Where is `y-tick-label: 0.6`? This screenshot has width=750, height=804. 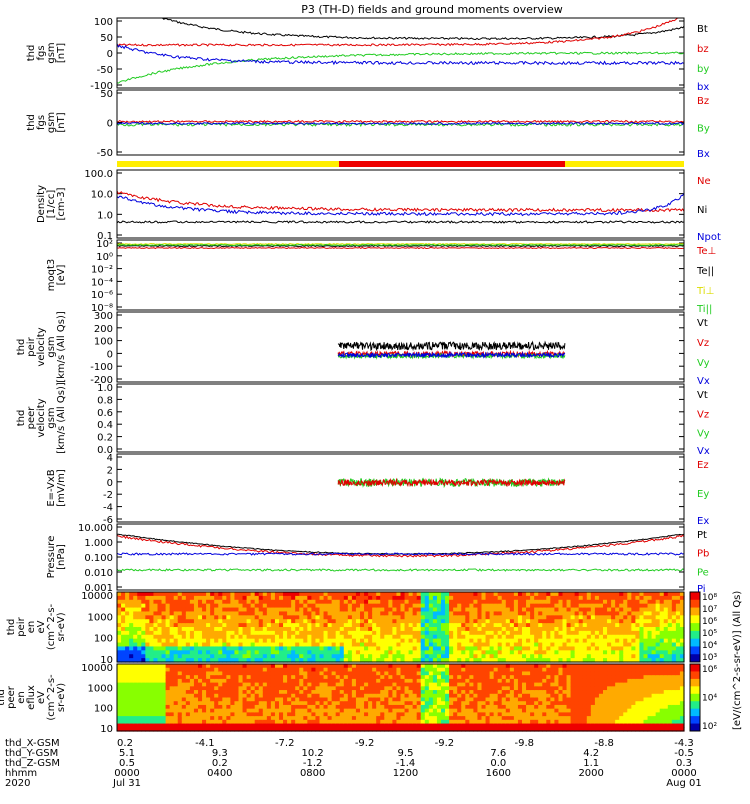
y-tick-label: 0.6 is located at coordinates (105, 413).